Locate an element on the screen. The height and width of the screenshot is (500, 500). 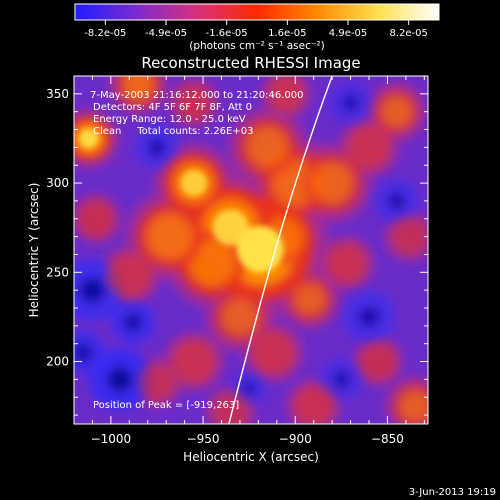
solar-limb-curve is located at coordinates (280, 250).